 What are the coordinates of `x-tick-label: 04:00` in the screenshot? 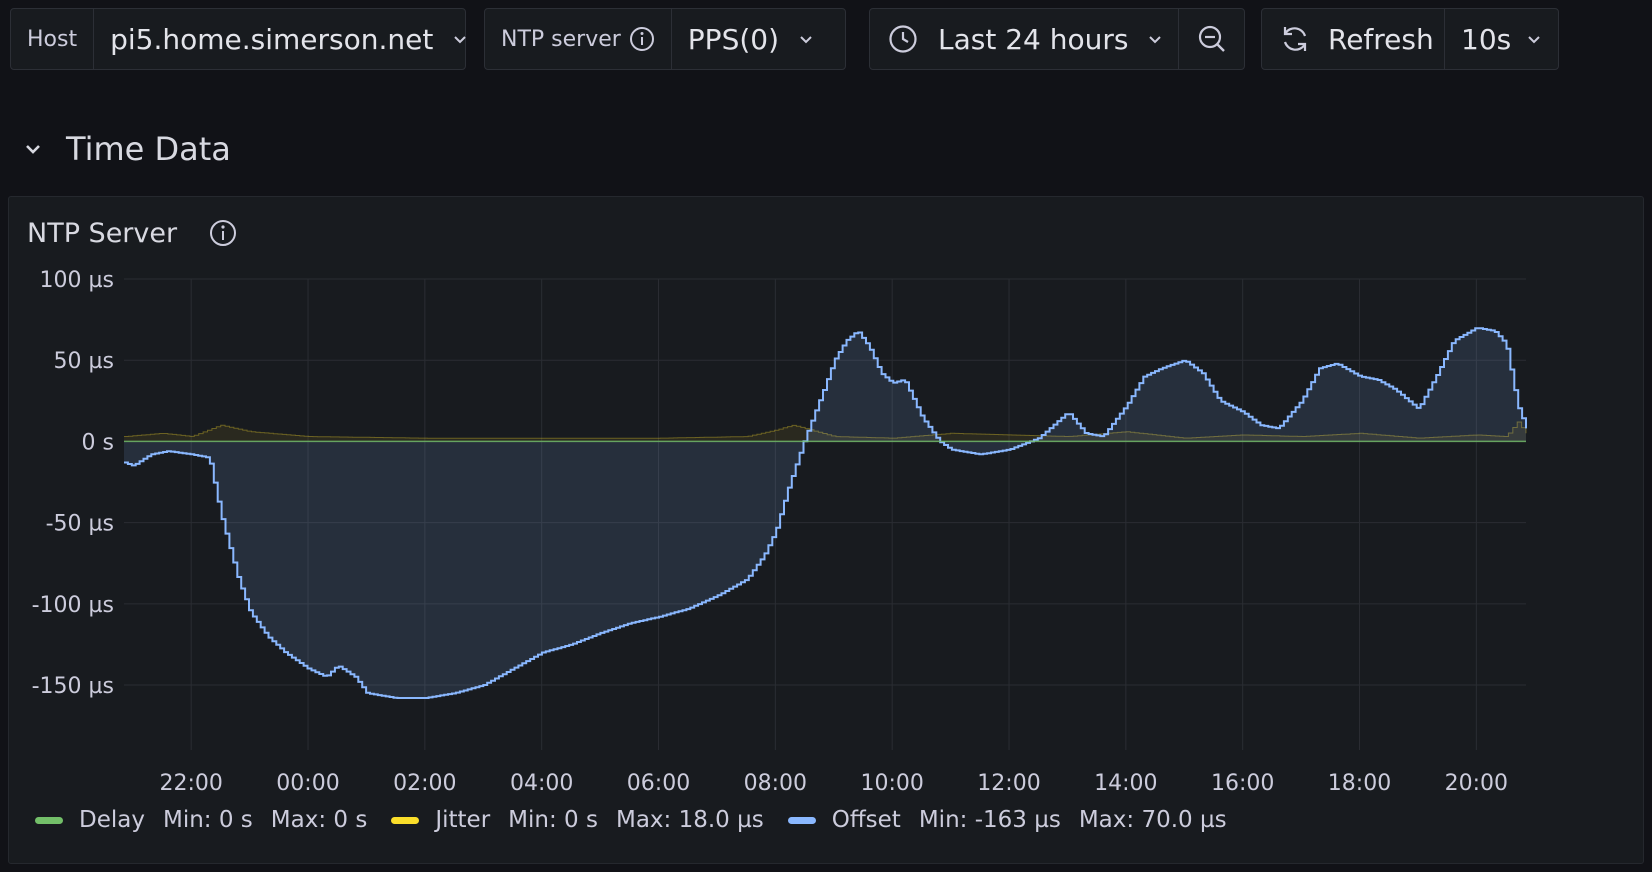 It's located at (541, 783).